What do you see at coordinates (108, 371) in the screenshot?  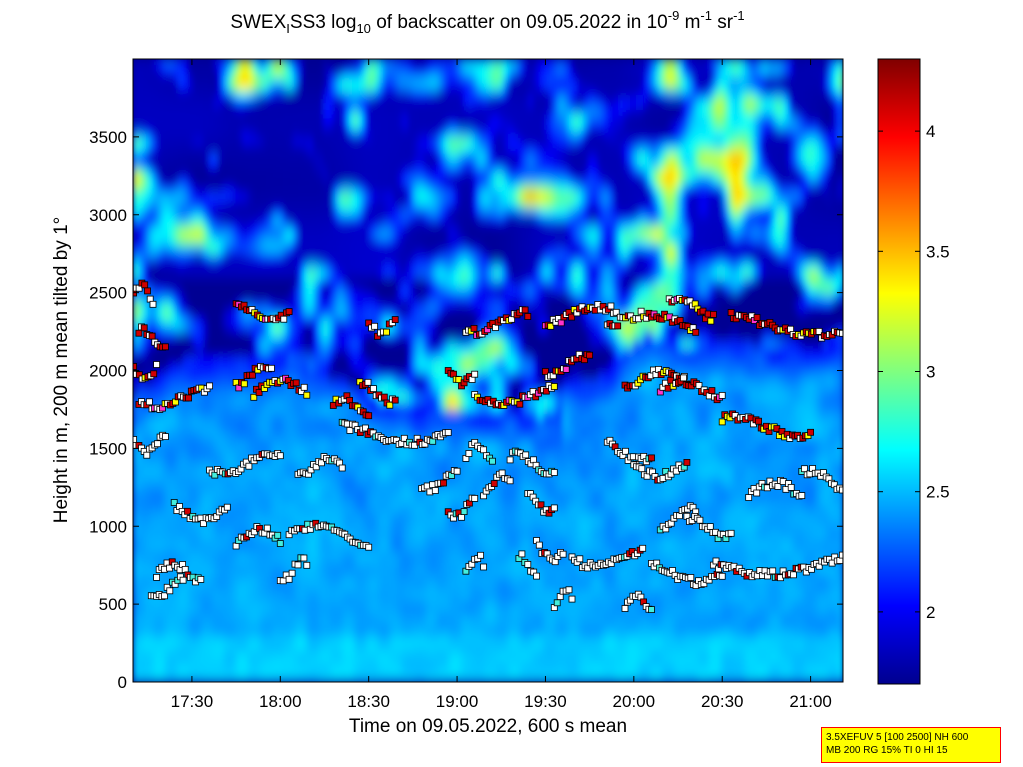 I see `y-tick-label: 2000` at bounding box center [108, 371].